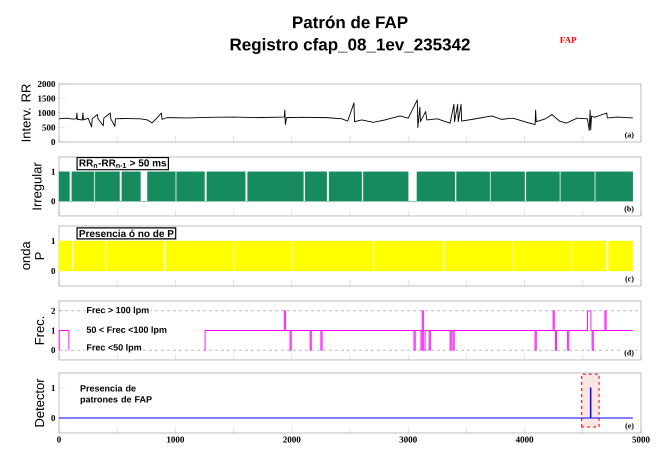 The width and height of the screenshot is (665, 458). I want to click on x-tick-label: 3000, so click(408, 439).